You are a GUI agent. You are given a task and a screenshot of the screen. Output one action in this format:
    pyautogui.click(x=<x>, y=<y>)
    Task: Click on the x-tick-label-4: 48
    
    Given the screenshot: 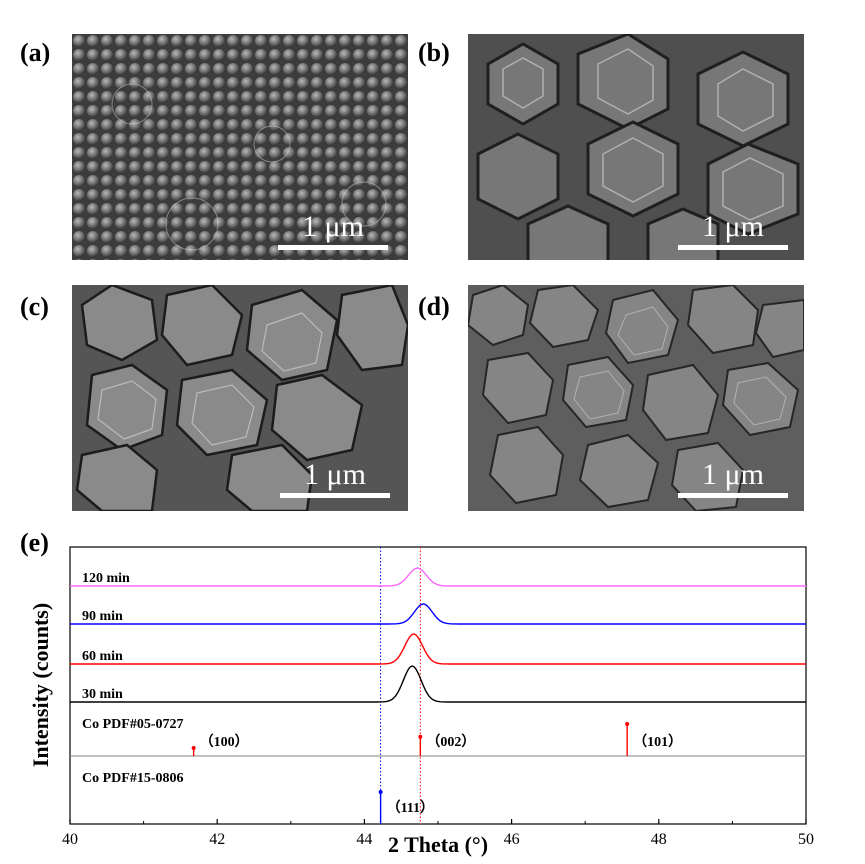 What is the action you would take?
    pyautogui.click(x=659, y=839)
    